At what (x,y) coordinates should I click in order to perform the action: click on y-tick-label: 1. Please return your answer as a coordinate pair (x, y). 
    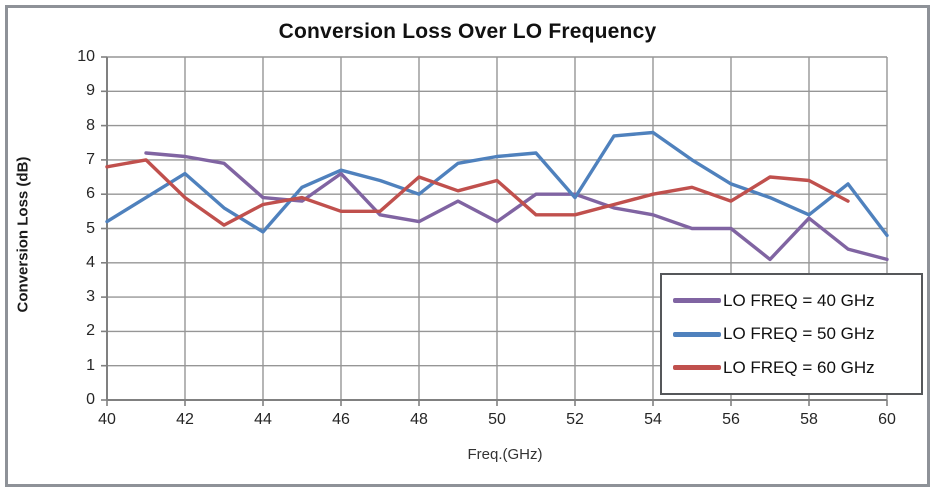
    Looking at the image, I should click on (90, 365).